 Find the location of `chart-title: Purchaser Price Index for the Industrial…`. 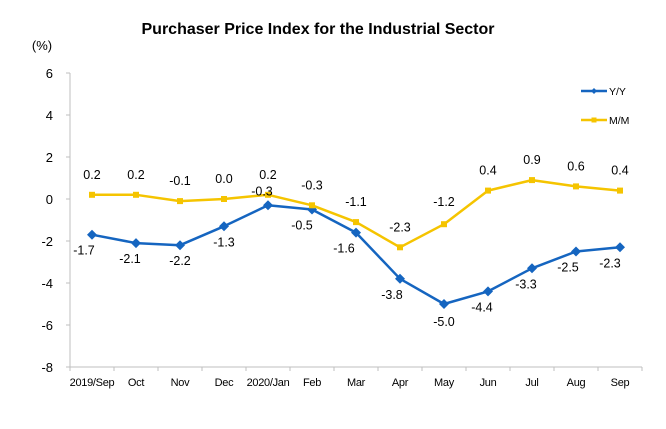

chart-title: Purchaser Price Index for the Industrial… is located at coordinates (318, 29).